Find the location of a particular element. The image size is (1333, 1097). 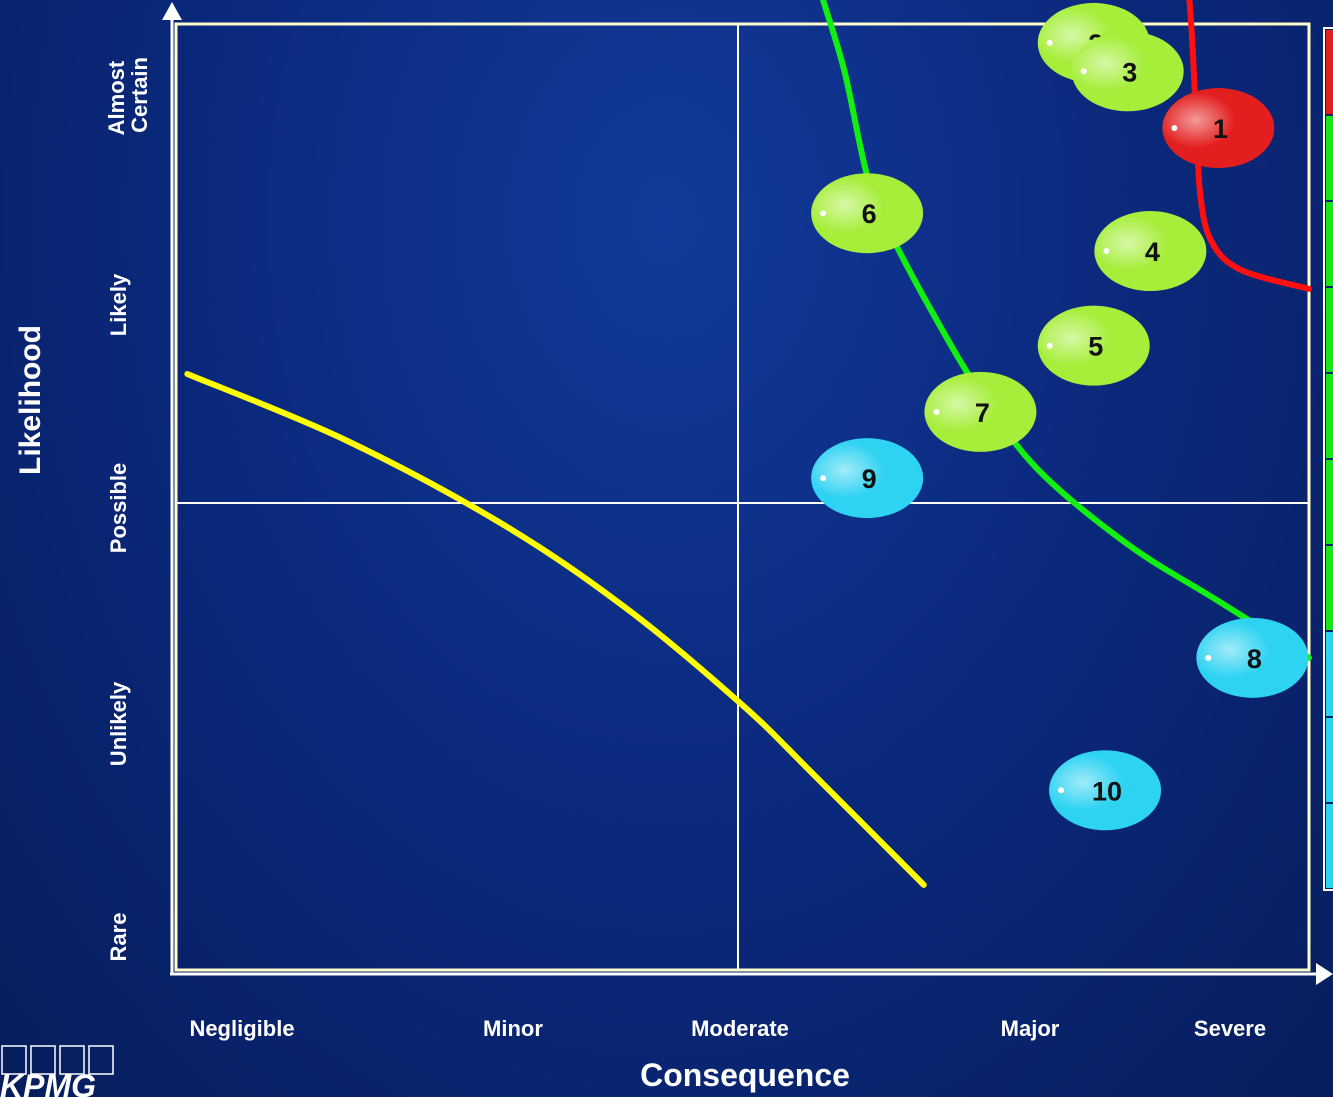

y-tick-label: Likely is located at coordinates (118, 304).